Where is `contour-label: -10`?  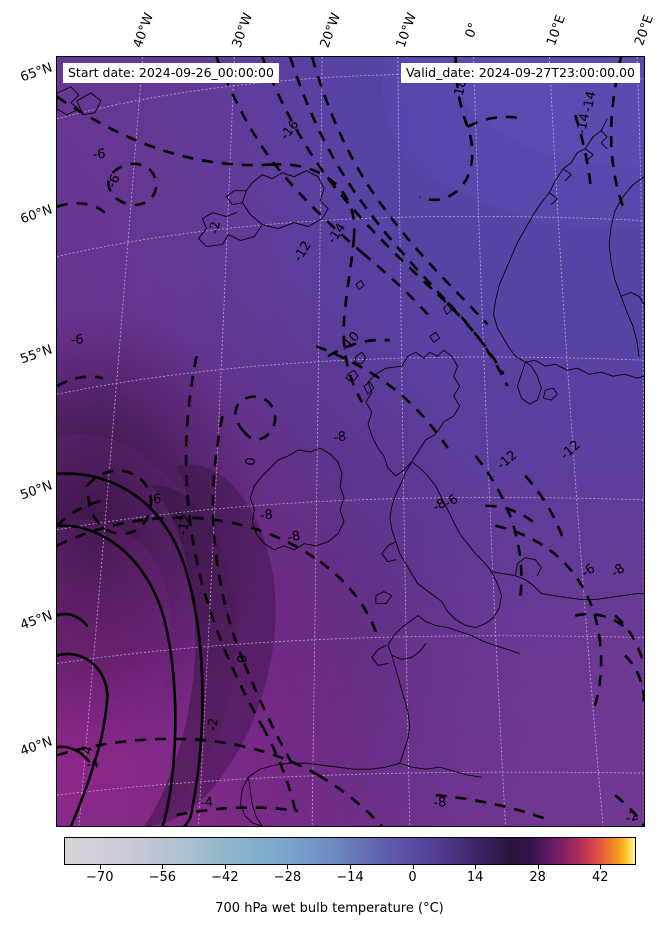
contour-label: -10 is located at coordinates (350, 342).